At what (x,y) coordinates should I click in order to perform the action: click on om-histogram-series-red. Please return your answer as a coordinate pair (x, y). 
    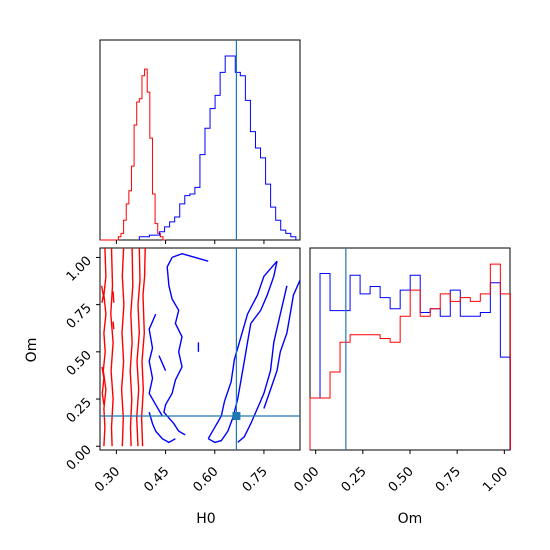
    Looking at the image, I should click on (410, 356).